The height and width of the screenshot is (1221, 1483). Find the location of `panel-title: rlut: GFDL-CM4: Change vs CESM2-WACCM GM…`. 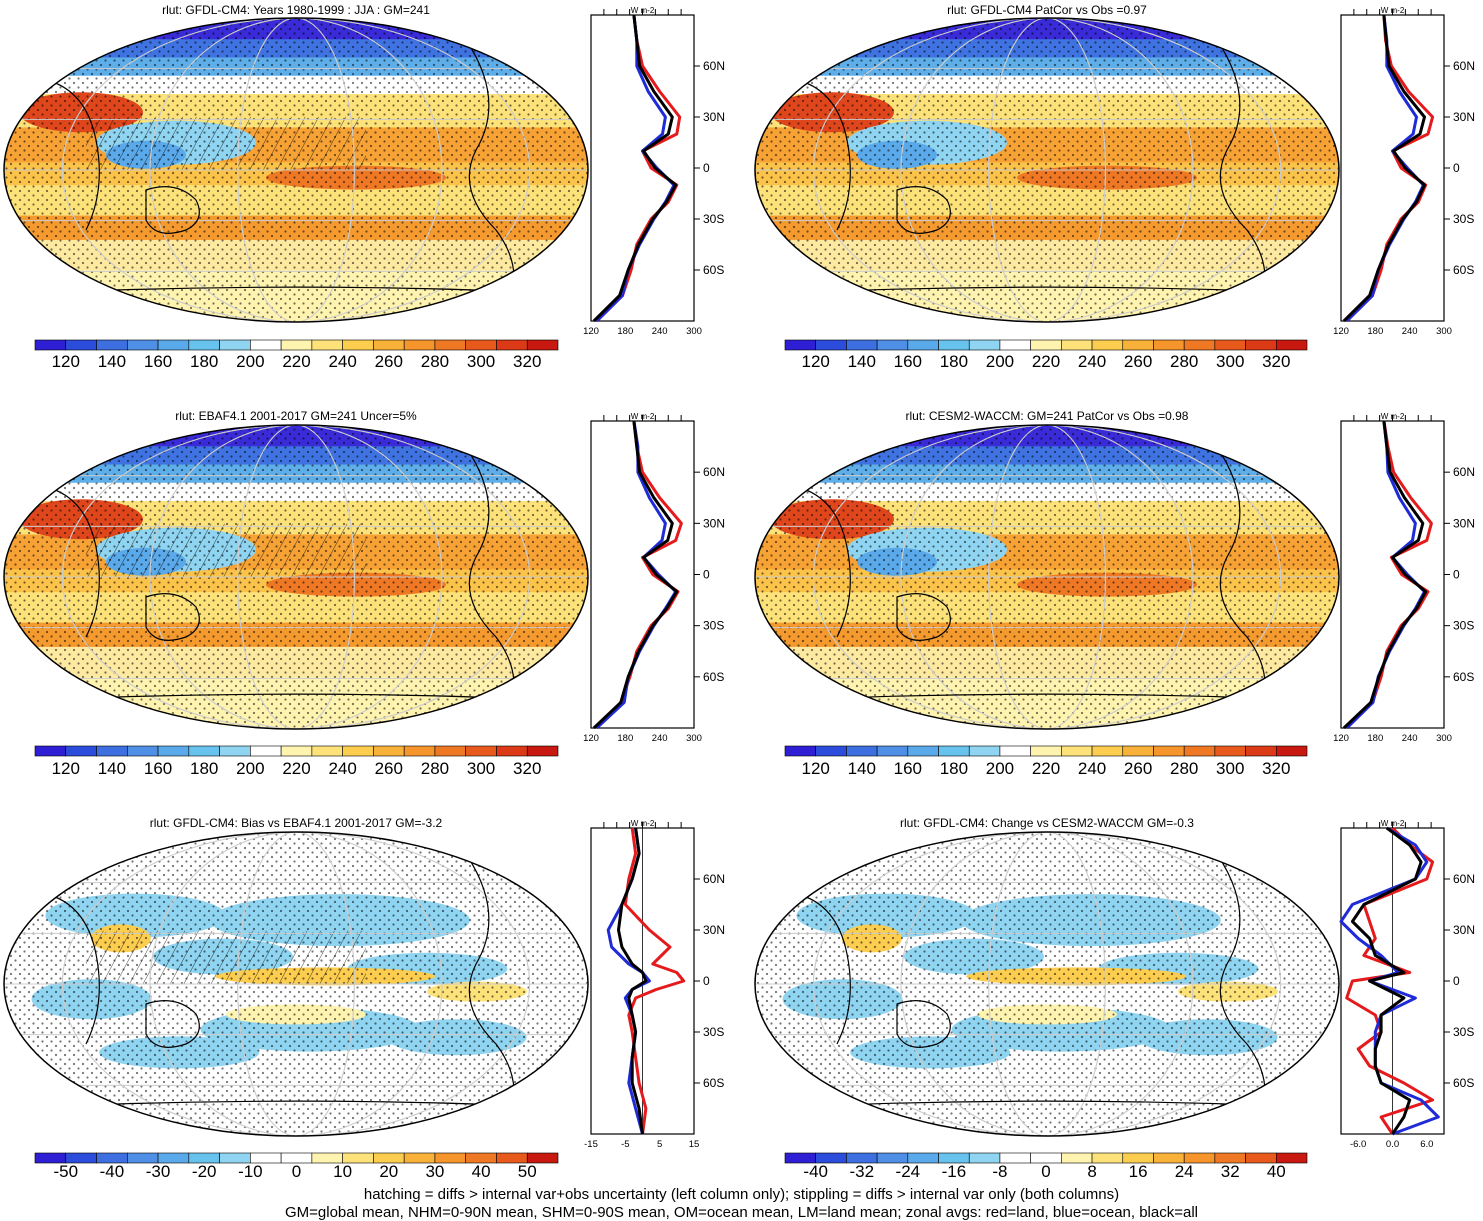

panel-title: rlut: GFDL-CM4: Change vs CESM2-WACCM GM… is located at coordinates (1047, 823).